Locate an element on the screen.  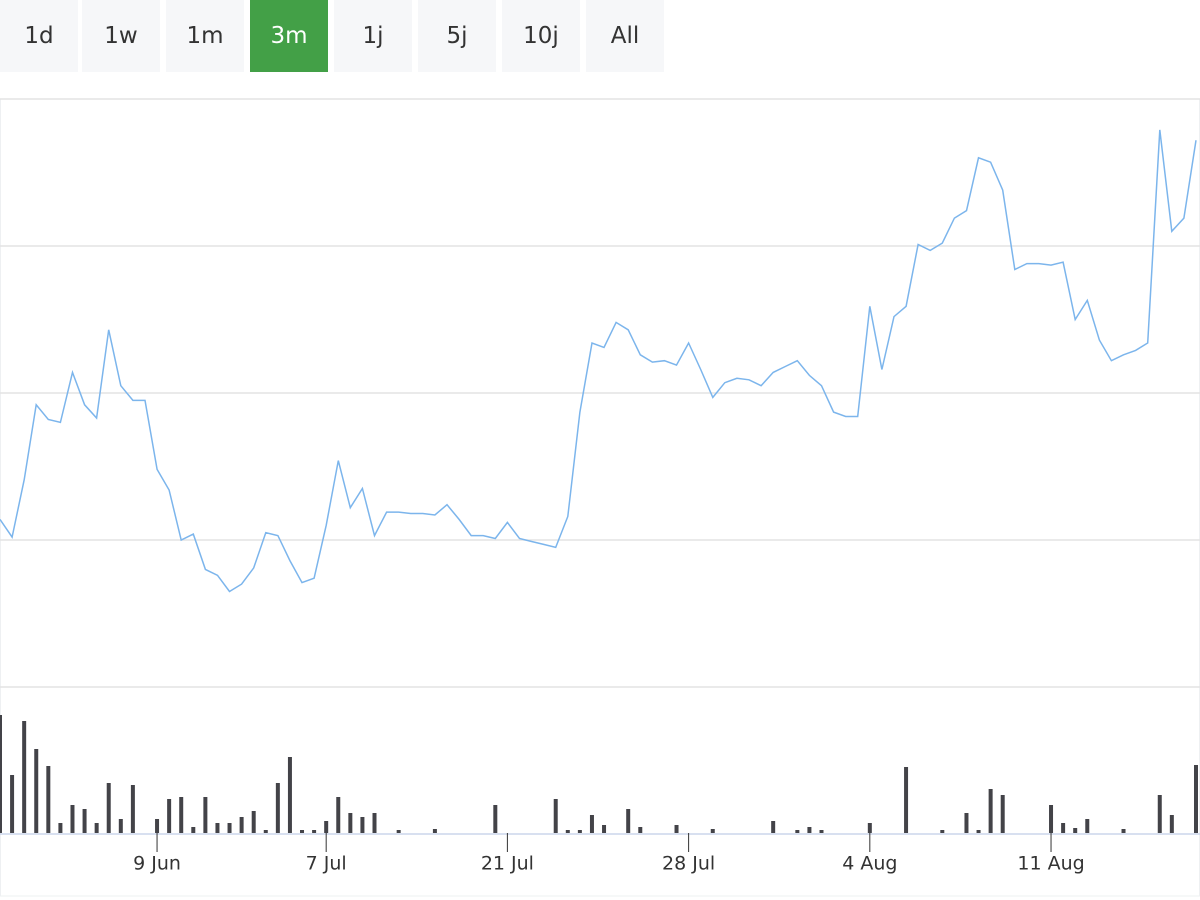
x-tick-label: 4 Aug is located at coordinates (869, 864).